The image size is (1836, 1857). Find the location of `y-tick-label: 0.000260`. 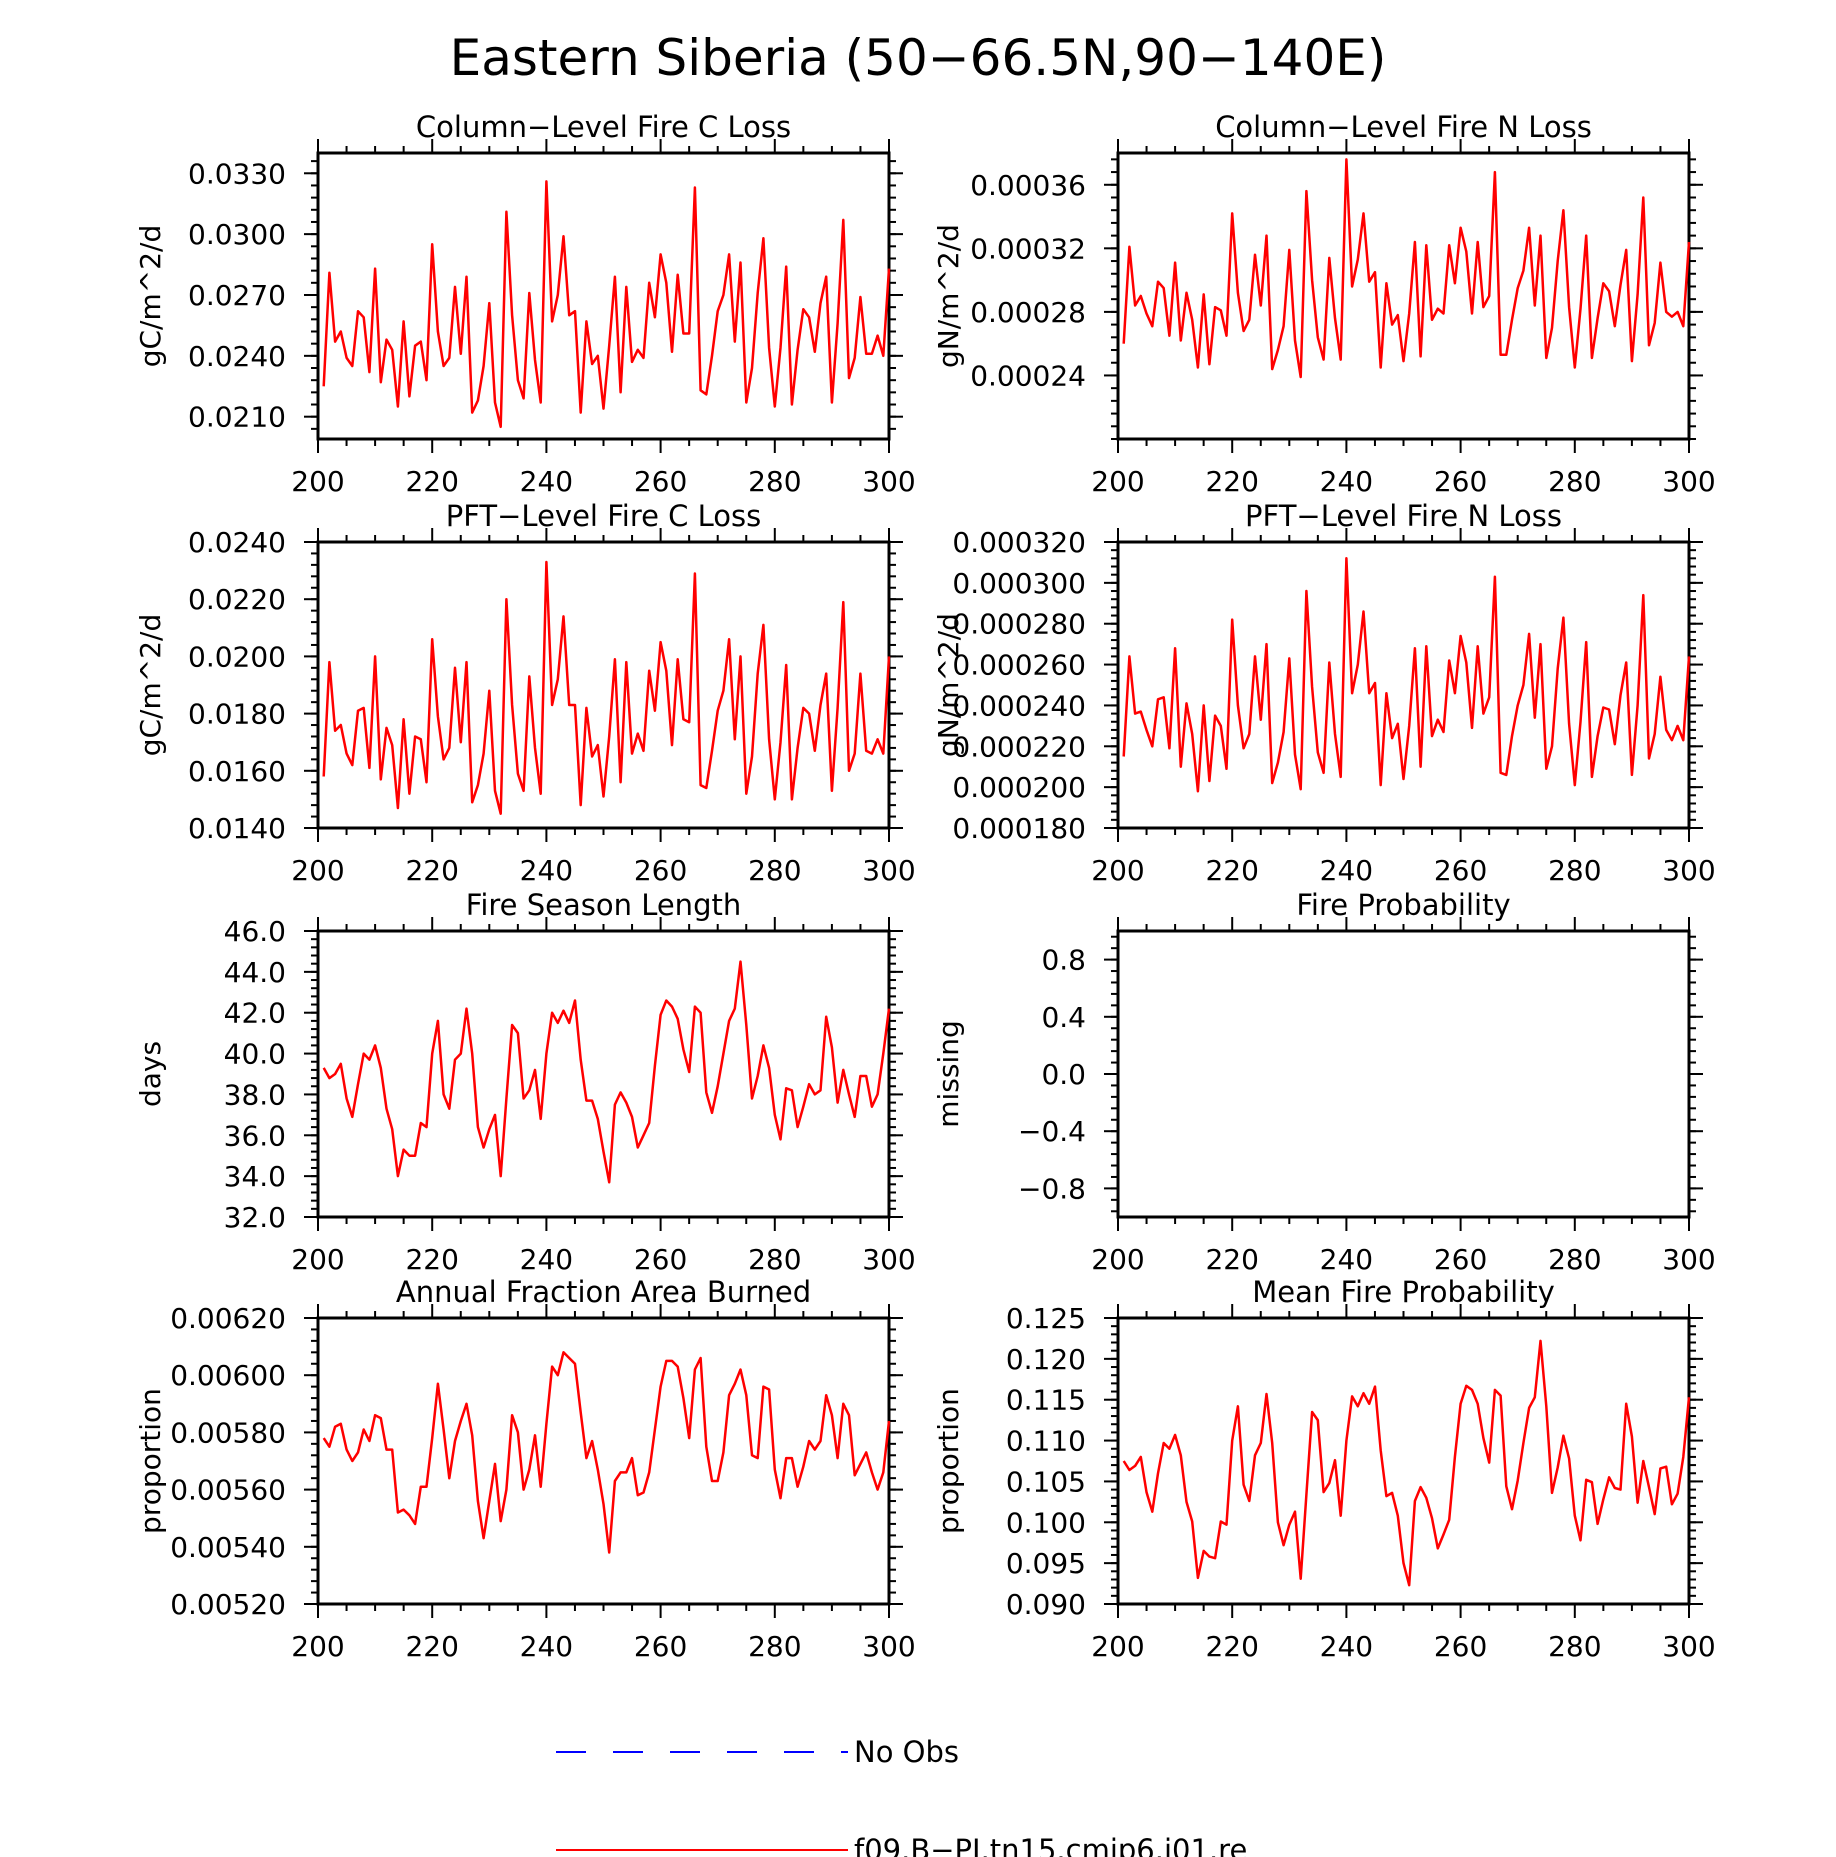

y-tick-label: 0.000260 is located at coordinates (1019, 665).